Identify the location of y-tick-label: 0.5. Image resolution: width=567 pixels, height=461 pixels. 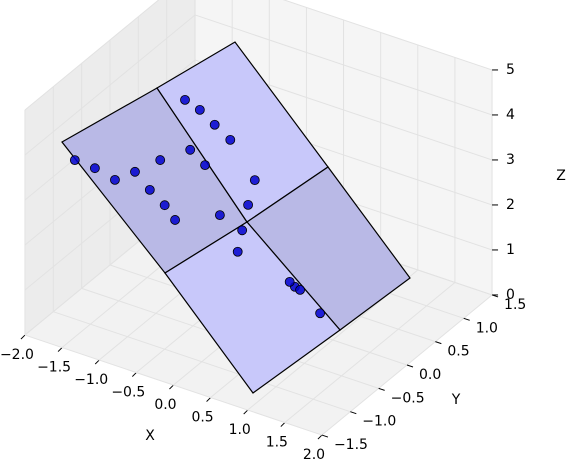
(458, 352).